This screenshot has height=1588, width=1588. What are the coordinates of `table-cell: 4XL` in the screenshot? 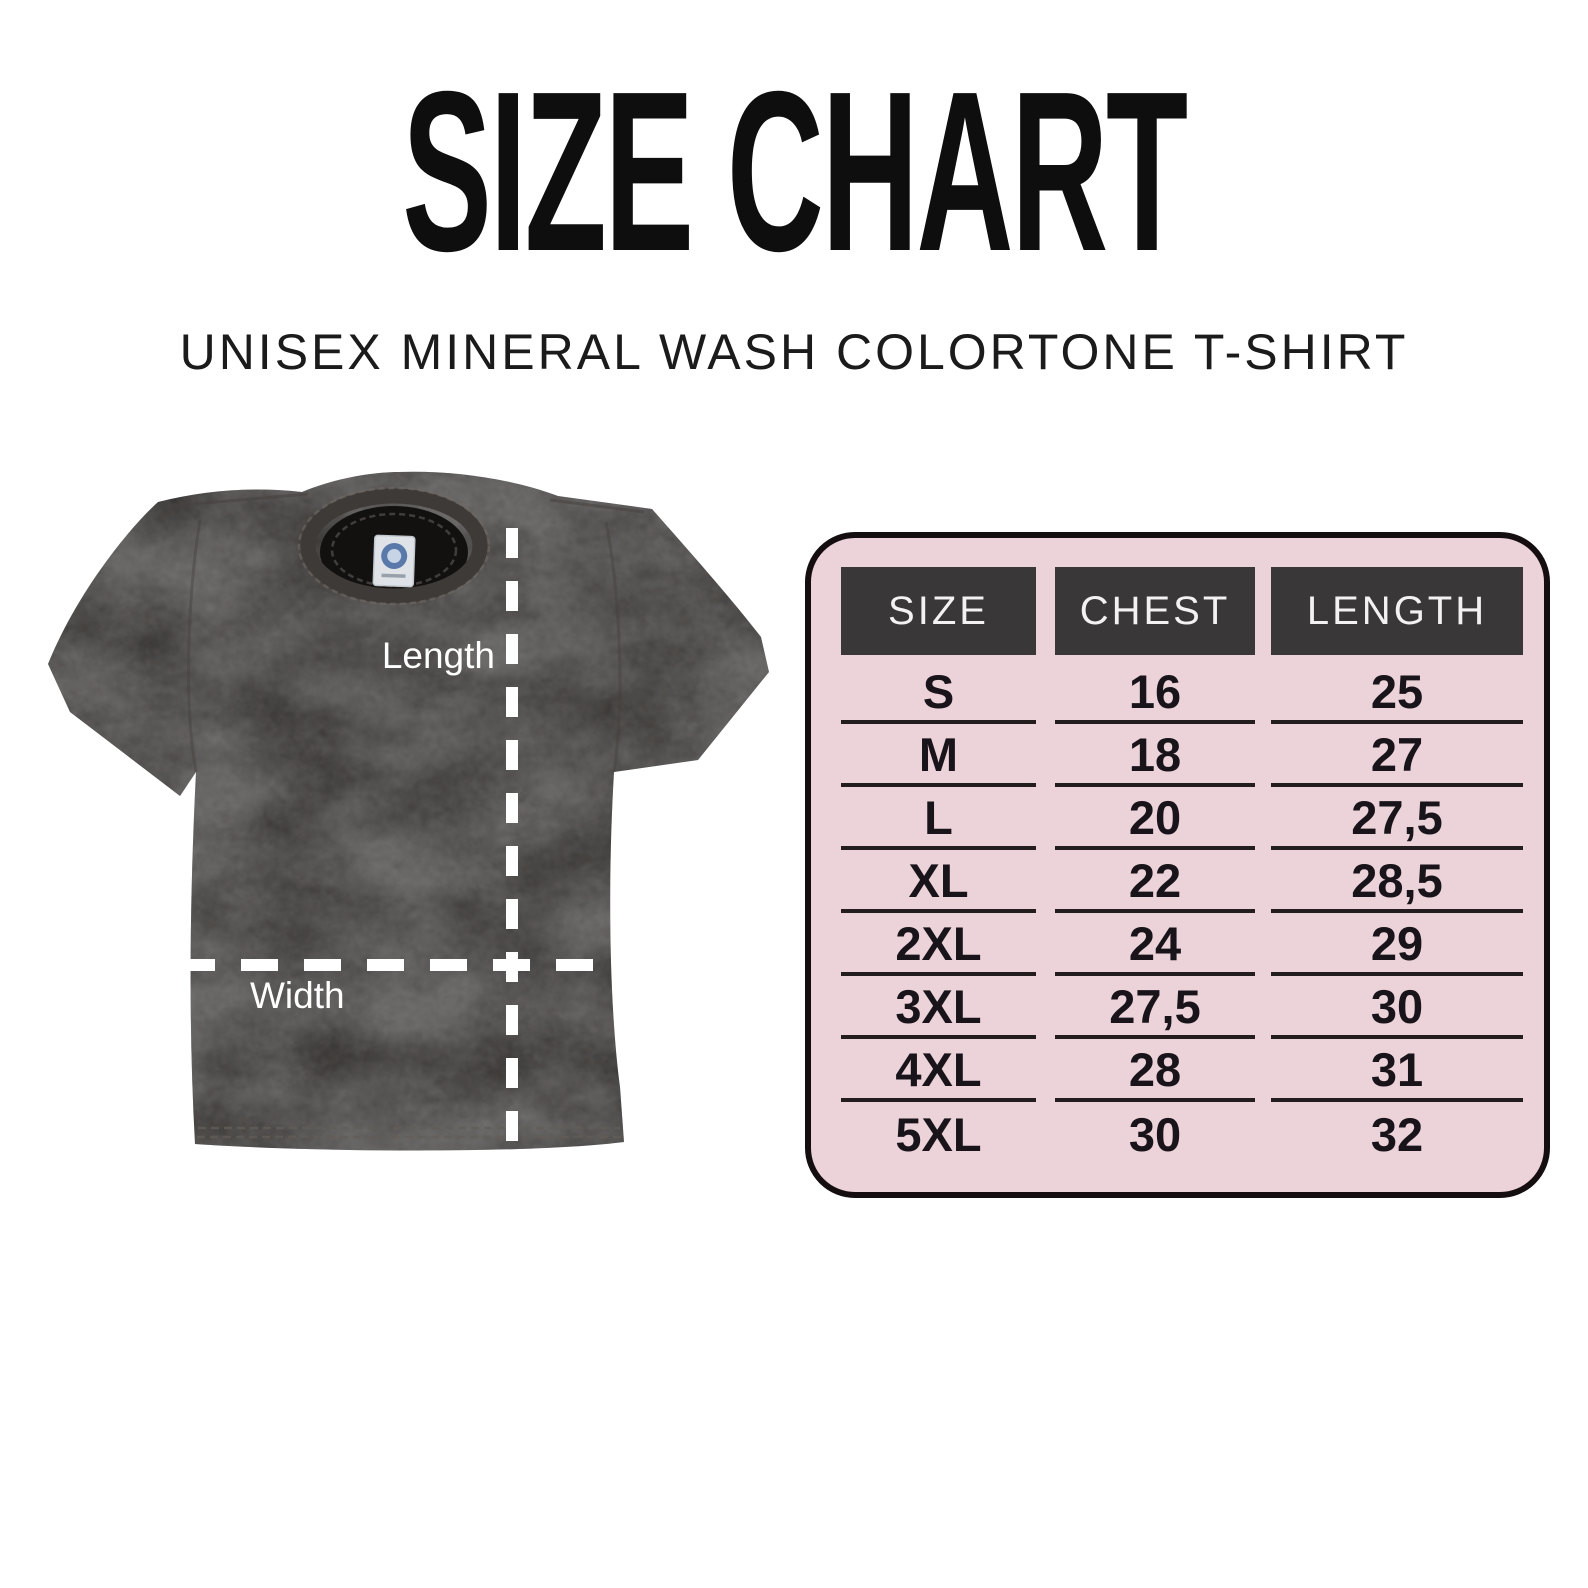 It's located at (938, 1070).